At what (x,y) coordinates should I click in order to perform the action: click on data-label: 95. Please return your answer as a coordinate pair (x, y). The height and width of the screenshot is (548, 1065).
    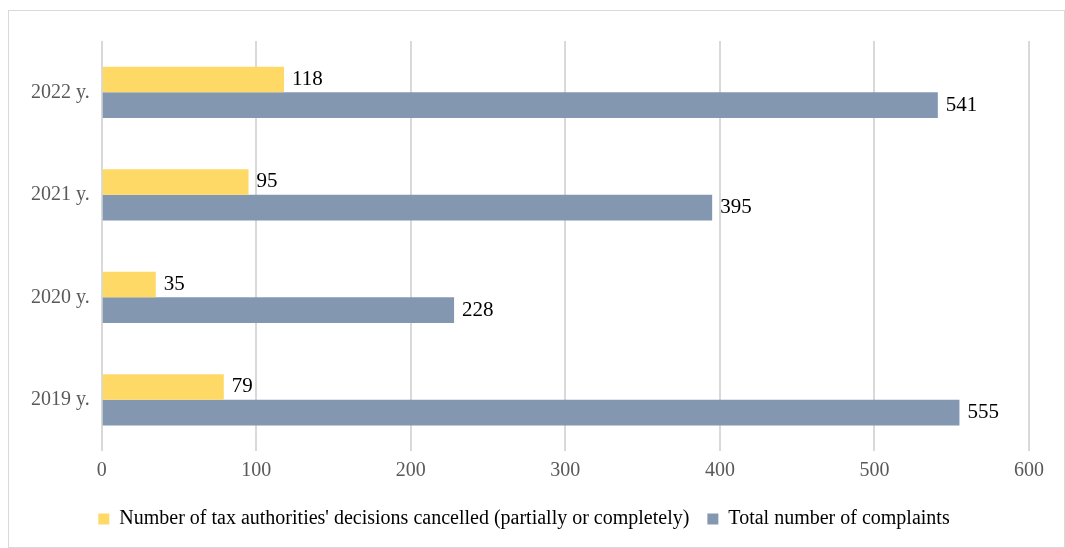
    Looking at the image, I should click on (267, 180).